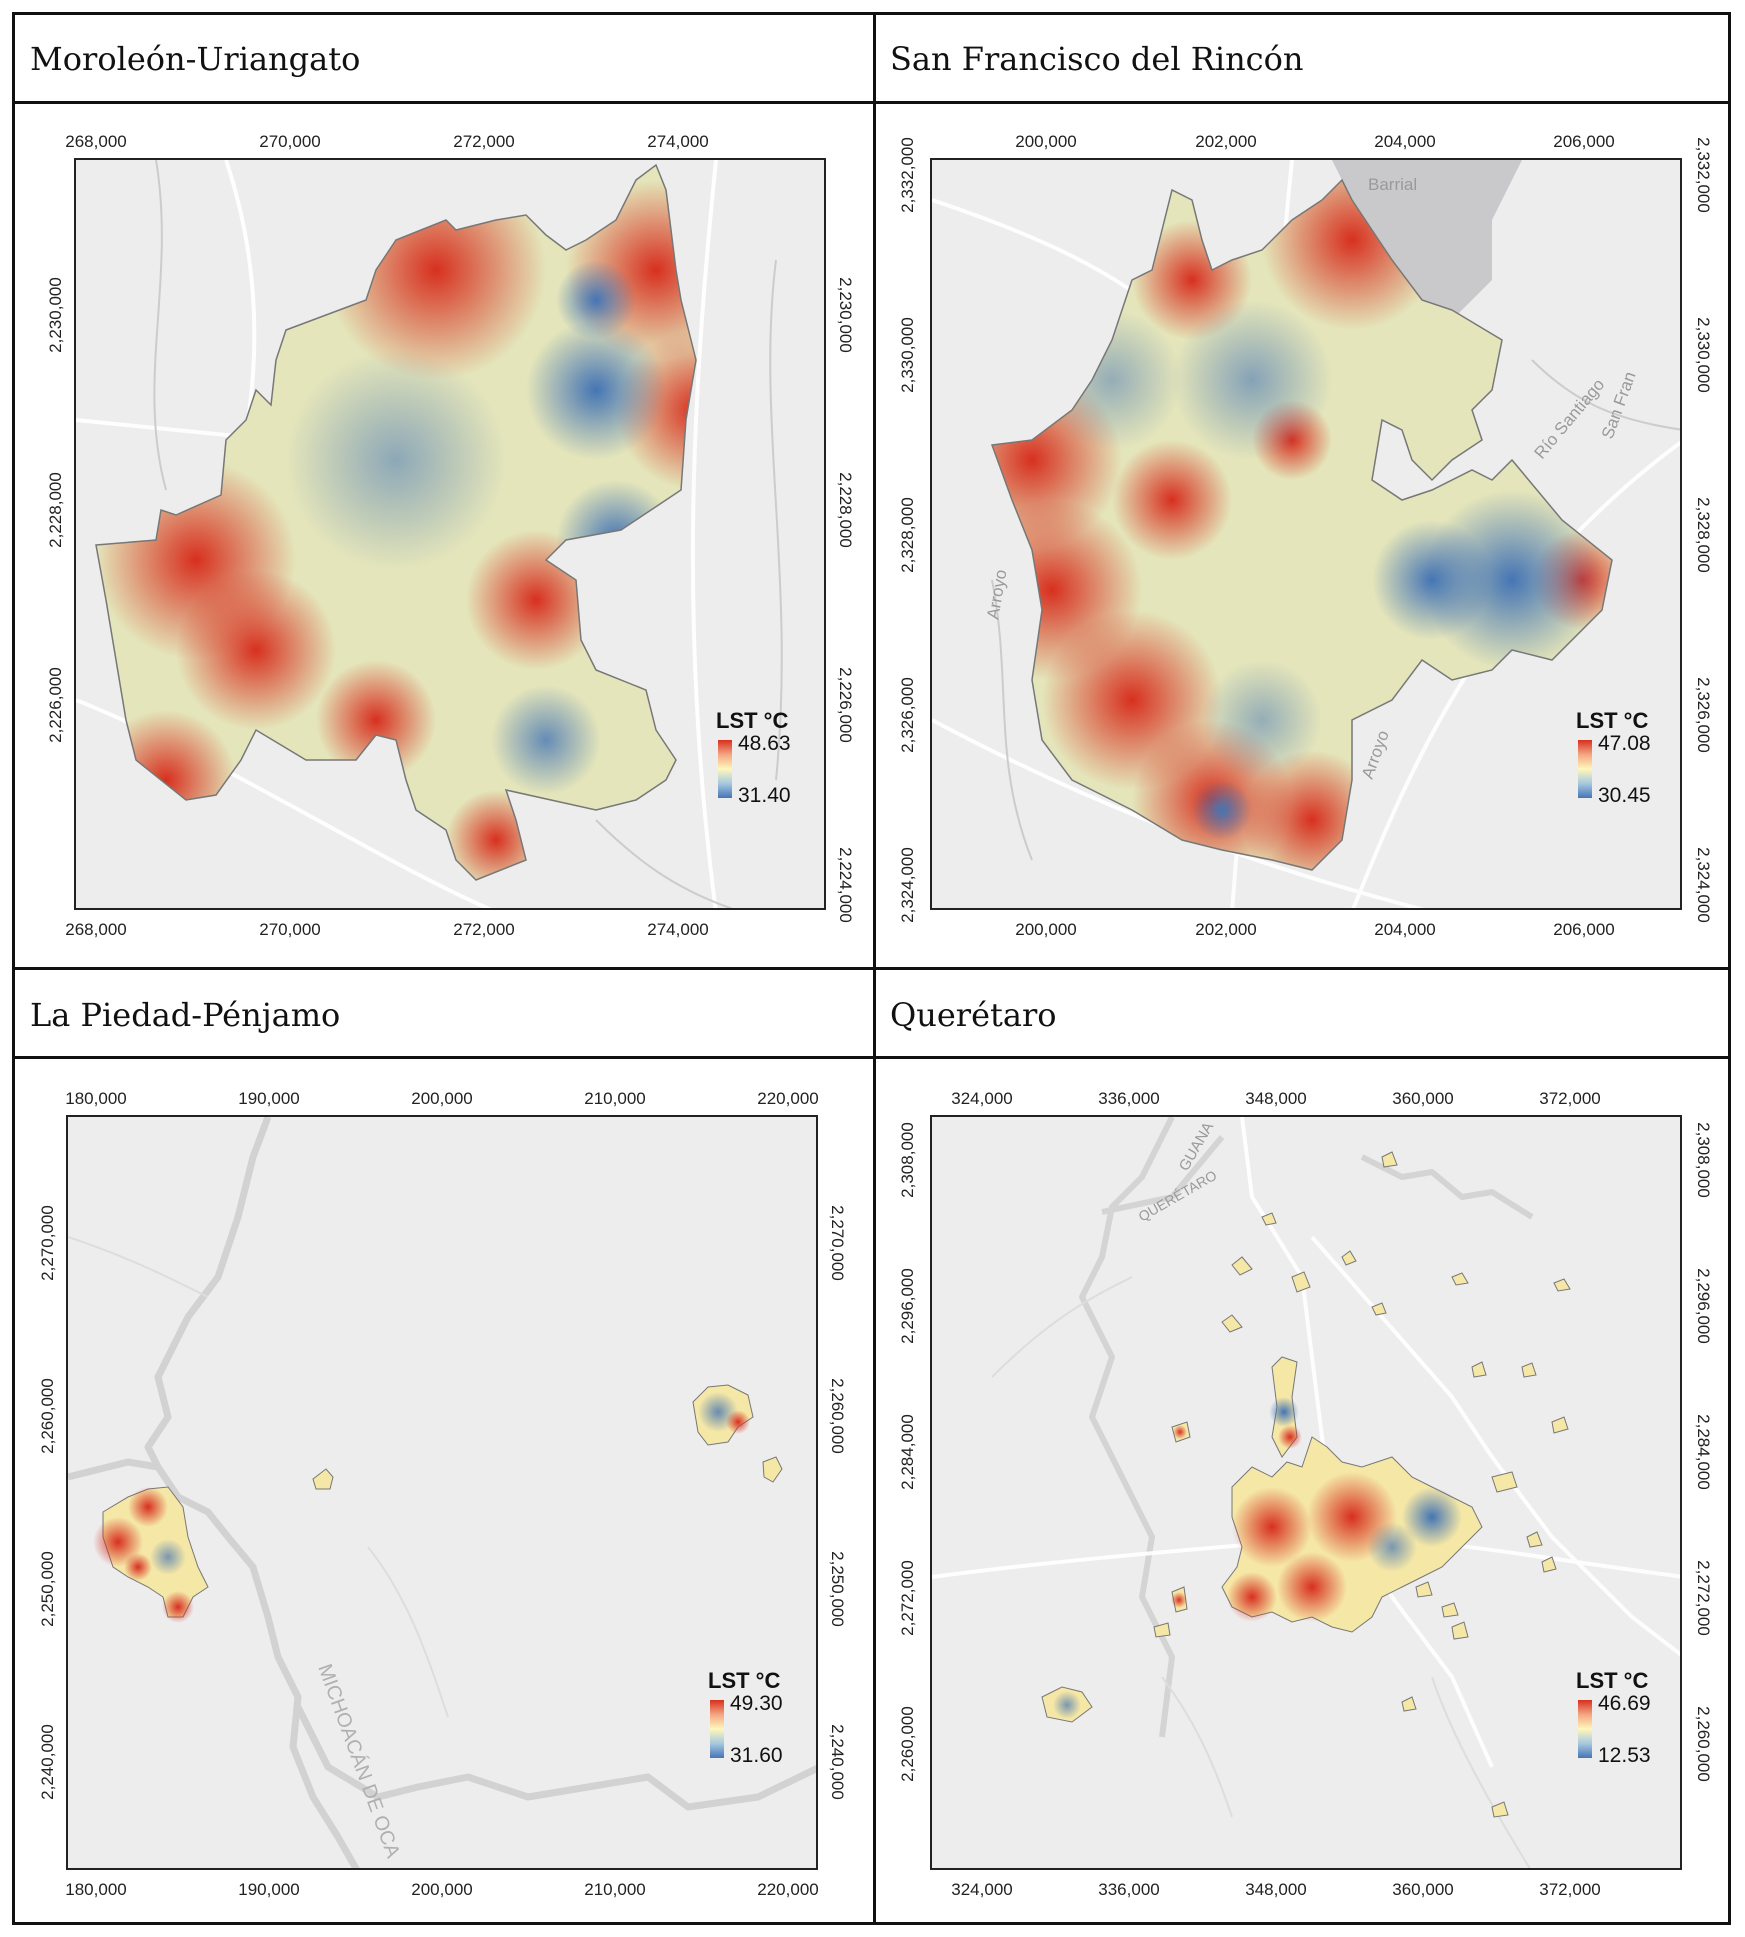  Describe the element at coordinates (1624, 1703) in the screenshot. I see `legend-max: 46.69` at that location.